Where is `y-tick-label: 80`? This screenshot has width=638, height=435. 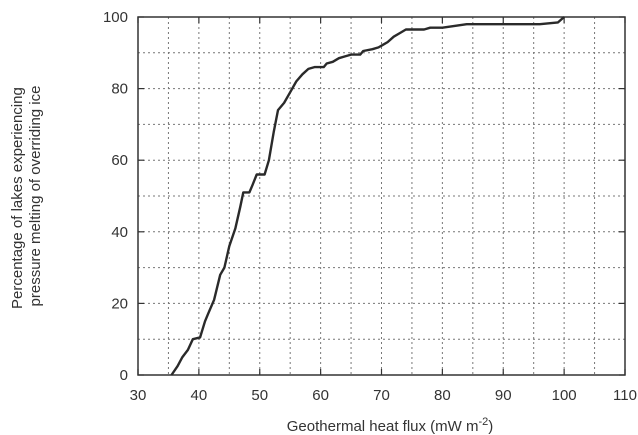 y-tick-label: 80 is located at coordinates (119, 89).